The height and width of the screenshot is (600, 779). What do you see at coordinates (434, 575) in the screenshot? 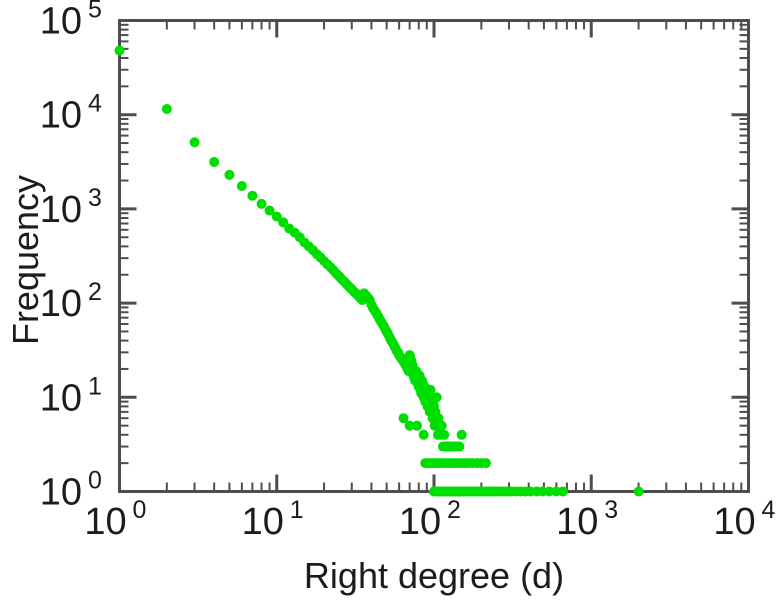
I see `x-axis-title-text: Right degree (d)` at bounding box center [434, 575].